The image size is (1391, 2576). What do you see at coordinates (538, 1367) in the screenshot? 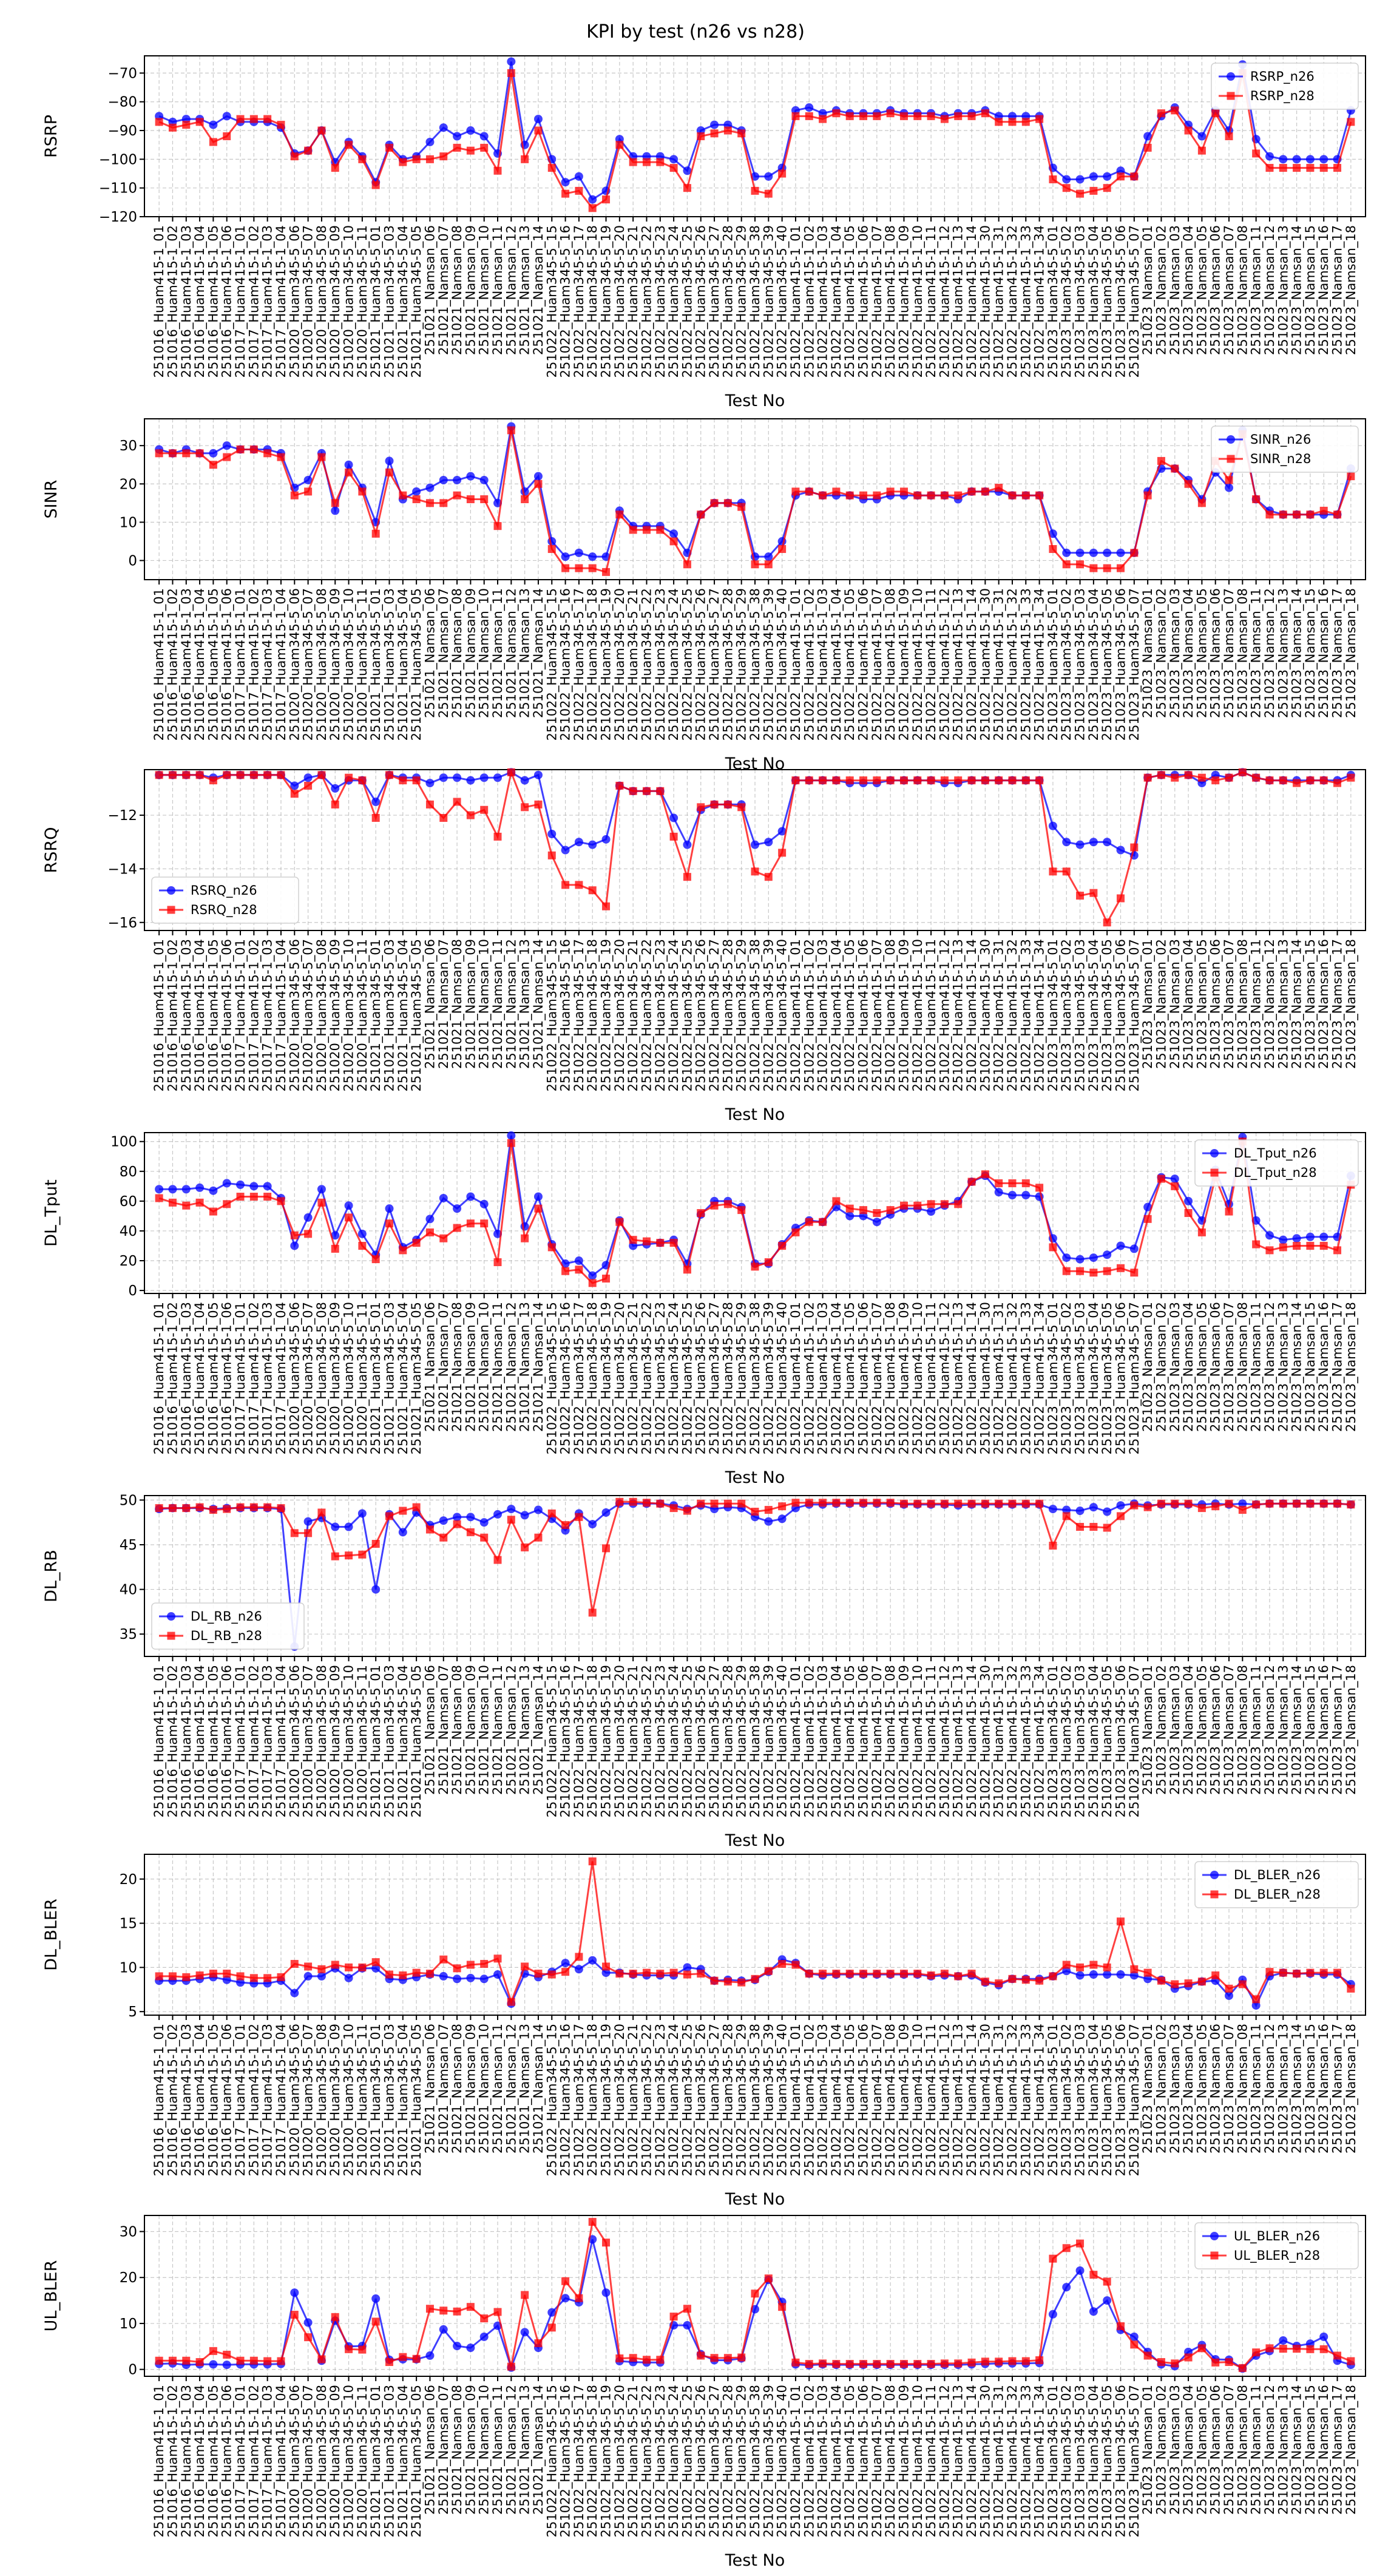
I see `x-tick-label: 251021_Namsan_14` at bounding box center [538, 1367].